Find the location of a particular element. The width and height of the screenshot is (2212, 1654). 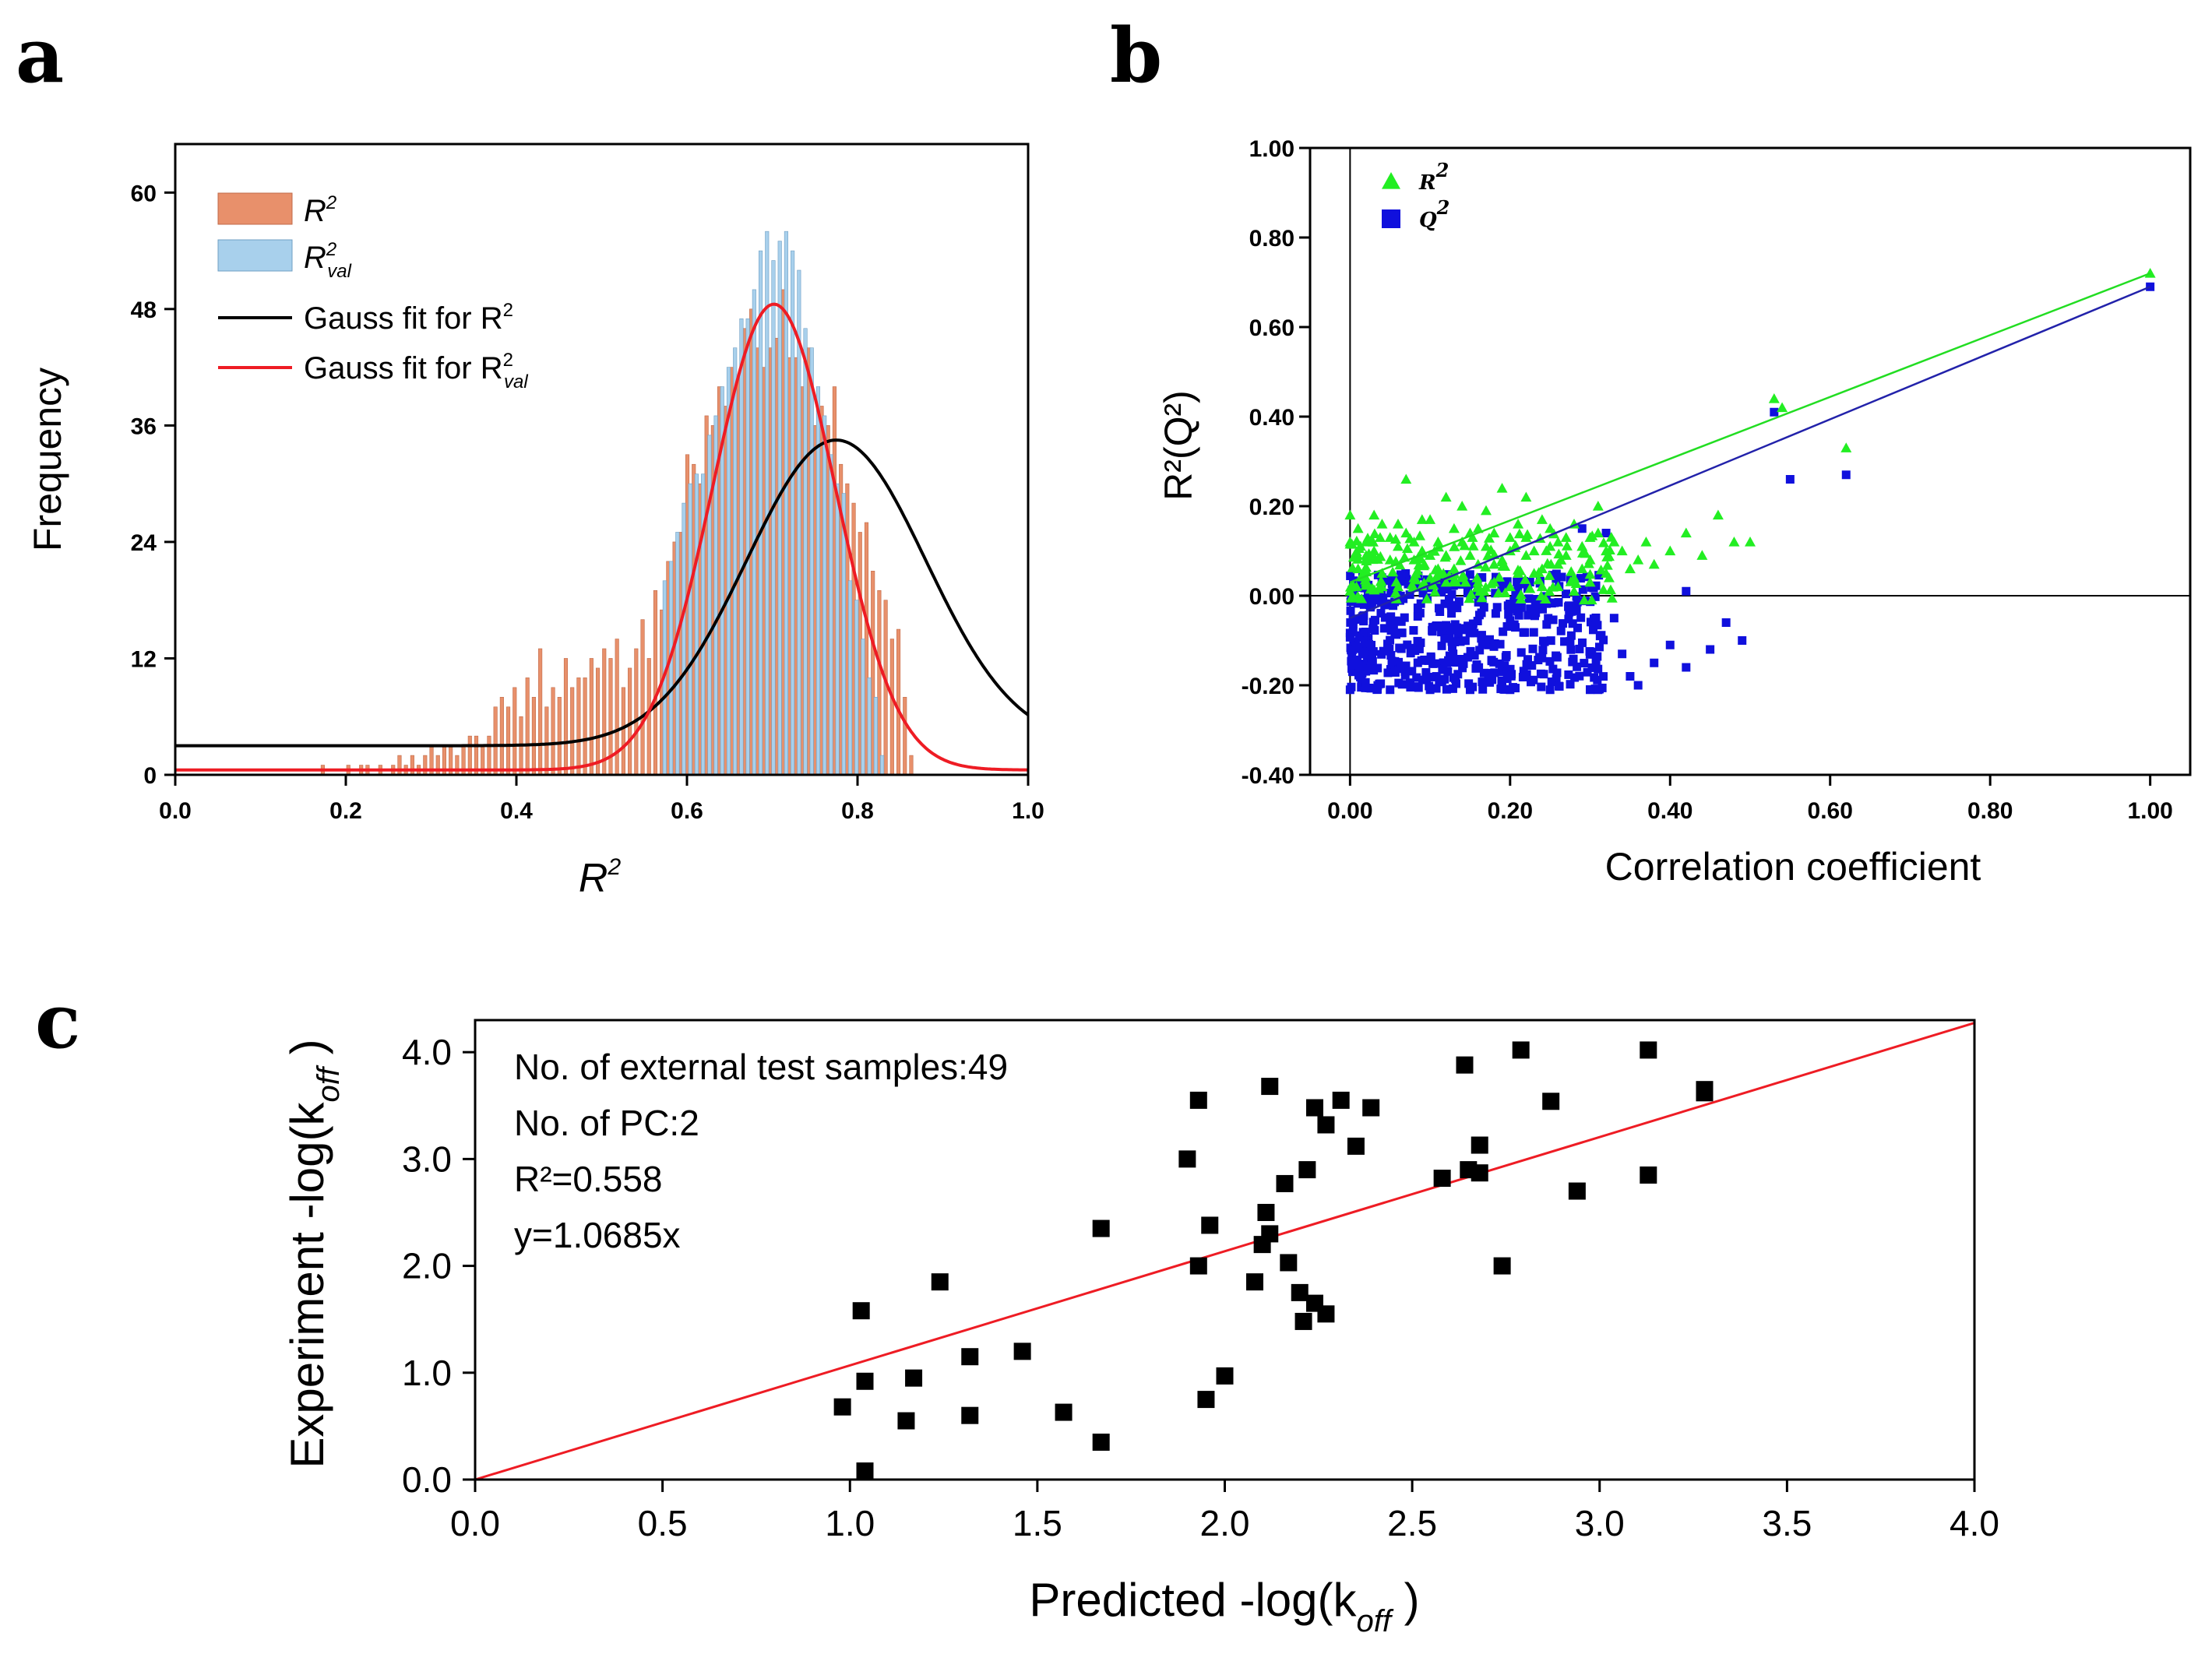

x-tick-label: 0.80 is located at coordinates (1990, 811).